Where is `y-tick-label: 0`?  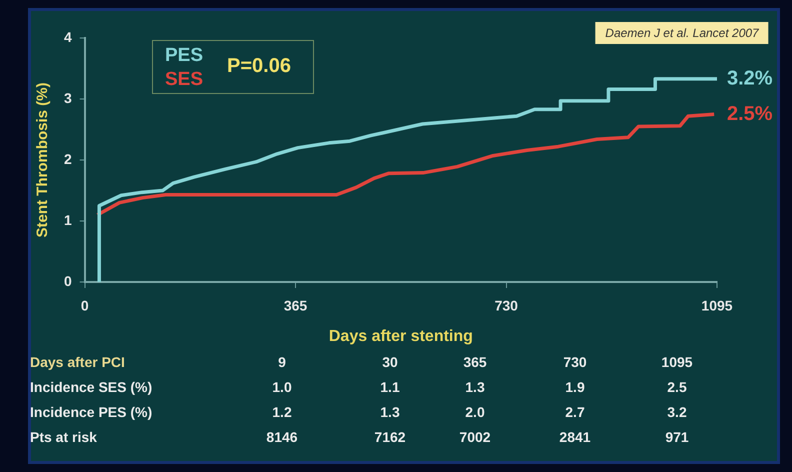 y-tick-label: 0 is located at coordinates (68, 280).